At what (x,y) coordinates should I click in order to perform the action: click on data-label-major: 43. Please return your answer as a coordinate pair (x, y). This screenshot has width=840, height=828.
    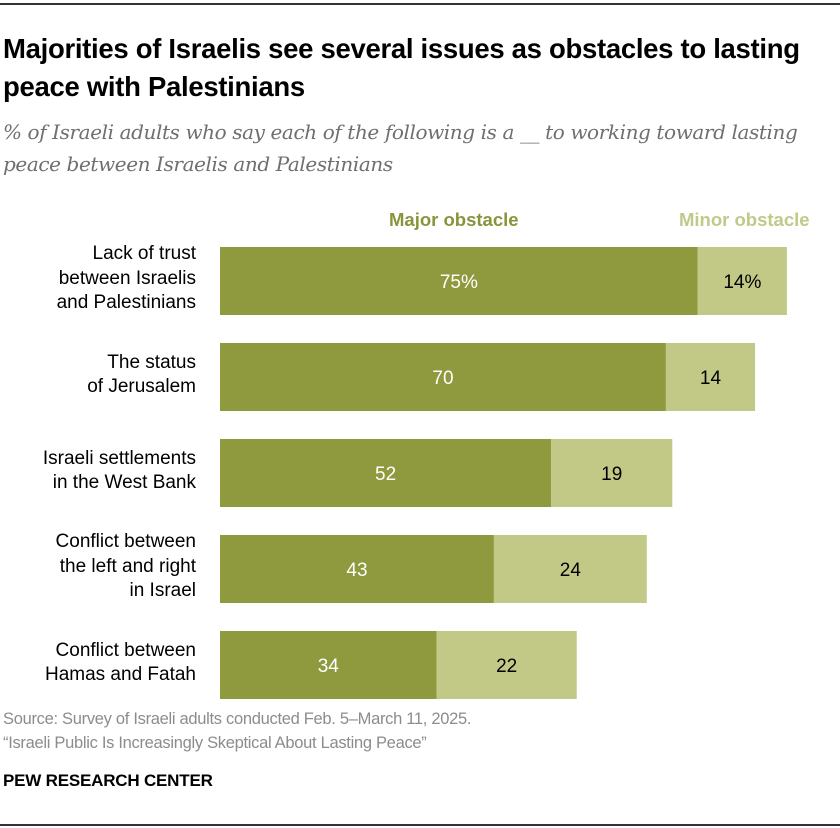
    Looking at the image, I should click on (356, 570).